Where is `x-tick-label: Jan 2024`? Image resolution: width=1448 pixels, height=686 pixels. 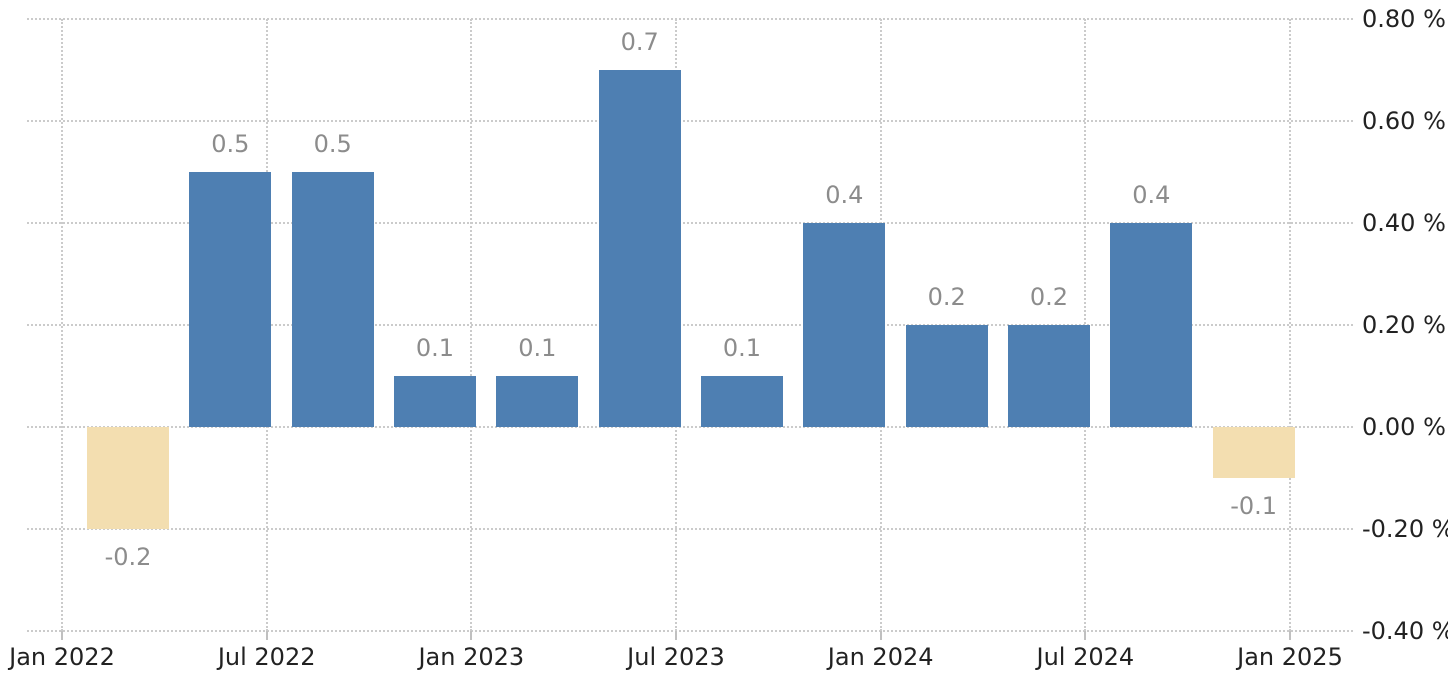
x-tick-label: Jan 2024 is located at coordinates (880, 657).